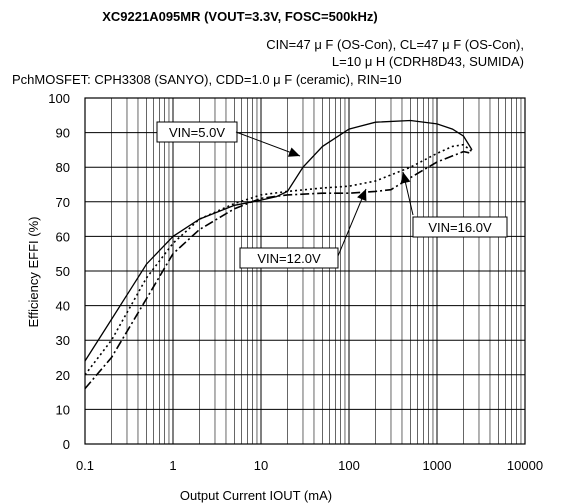 Image resolution: width=563 pixels, height=504 pixels. Describe the element at coordinates (63, 202) in the screenshot. I see `y-tick-label: 70` at that location.